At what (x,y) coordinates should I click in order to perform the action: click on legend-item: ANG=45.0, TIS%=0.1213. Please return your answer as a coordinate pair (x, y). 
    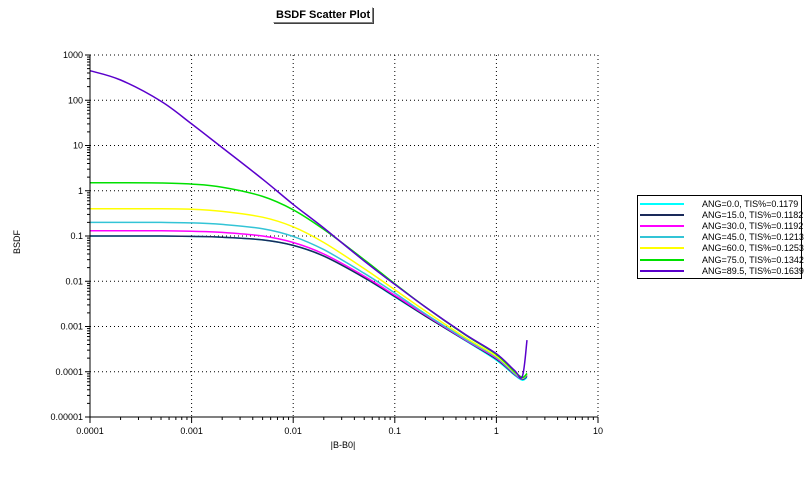
    Looking at the image, I should click on (722, 237).